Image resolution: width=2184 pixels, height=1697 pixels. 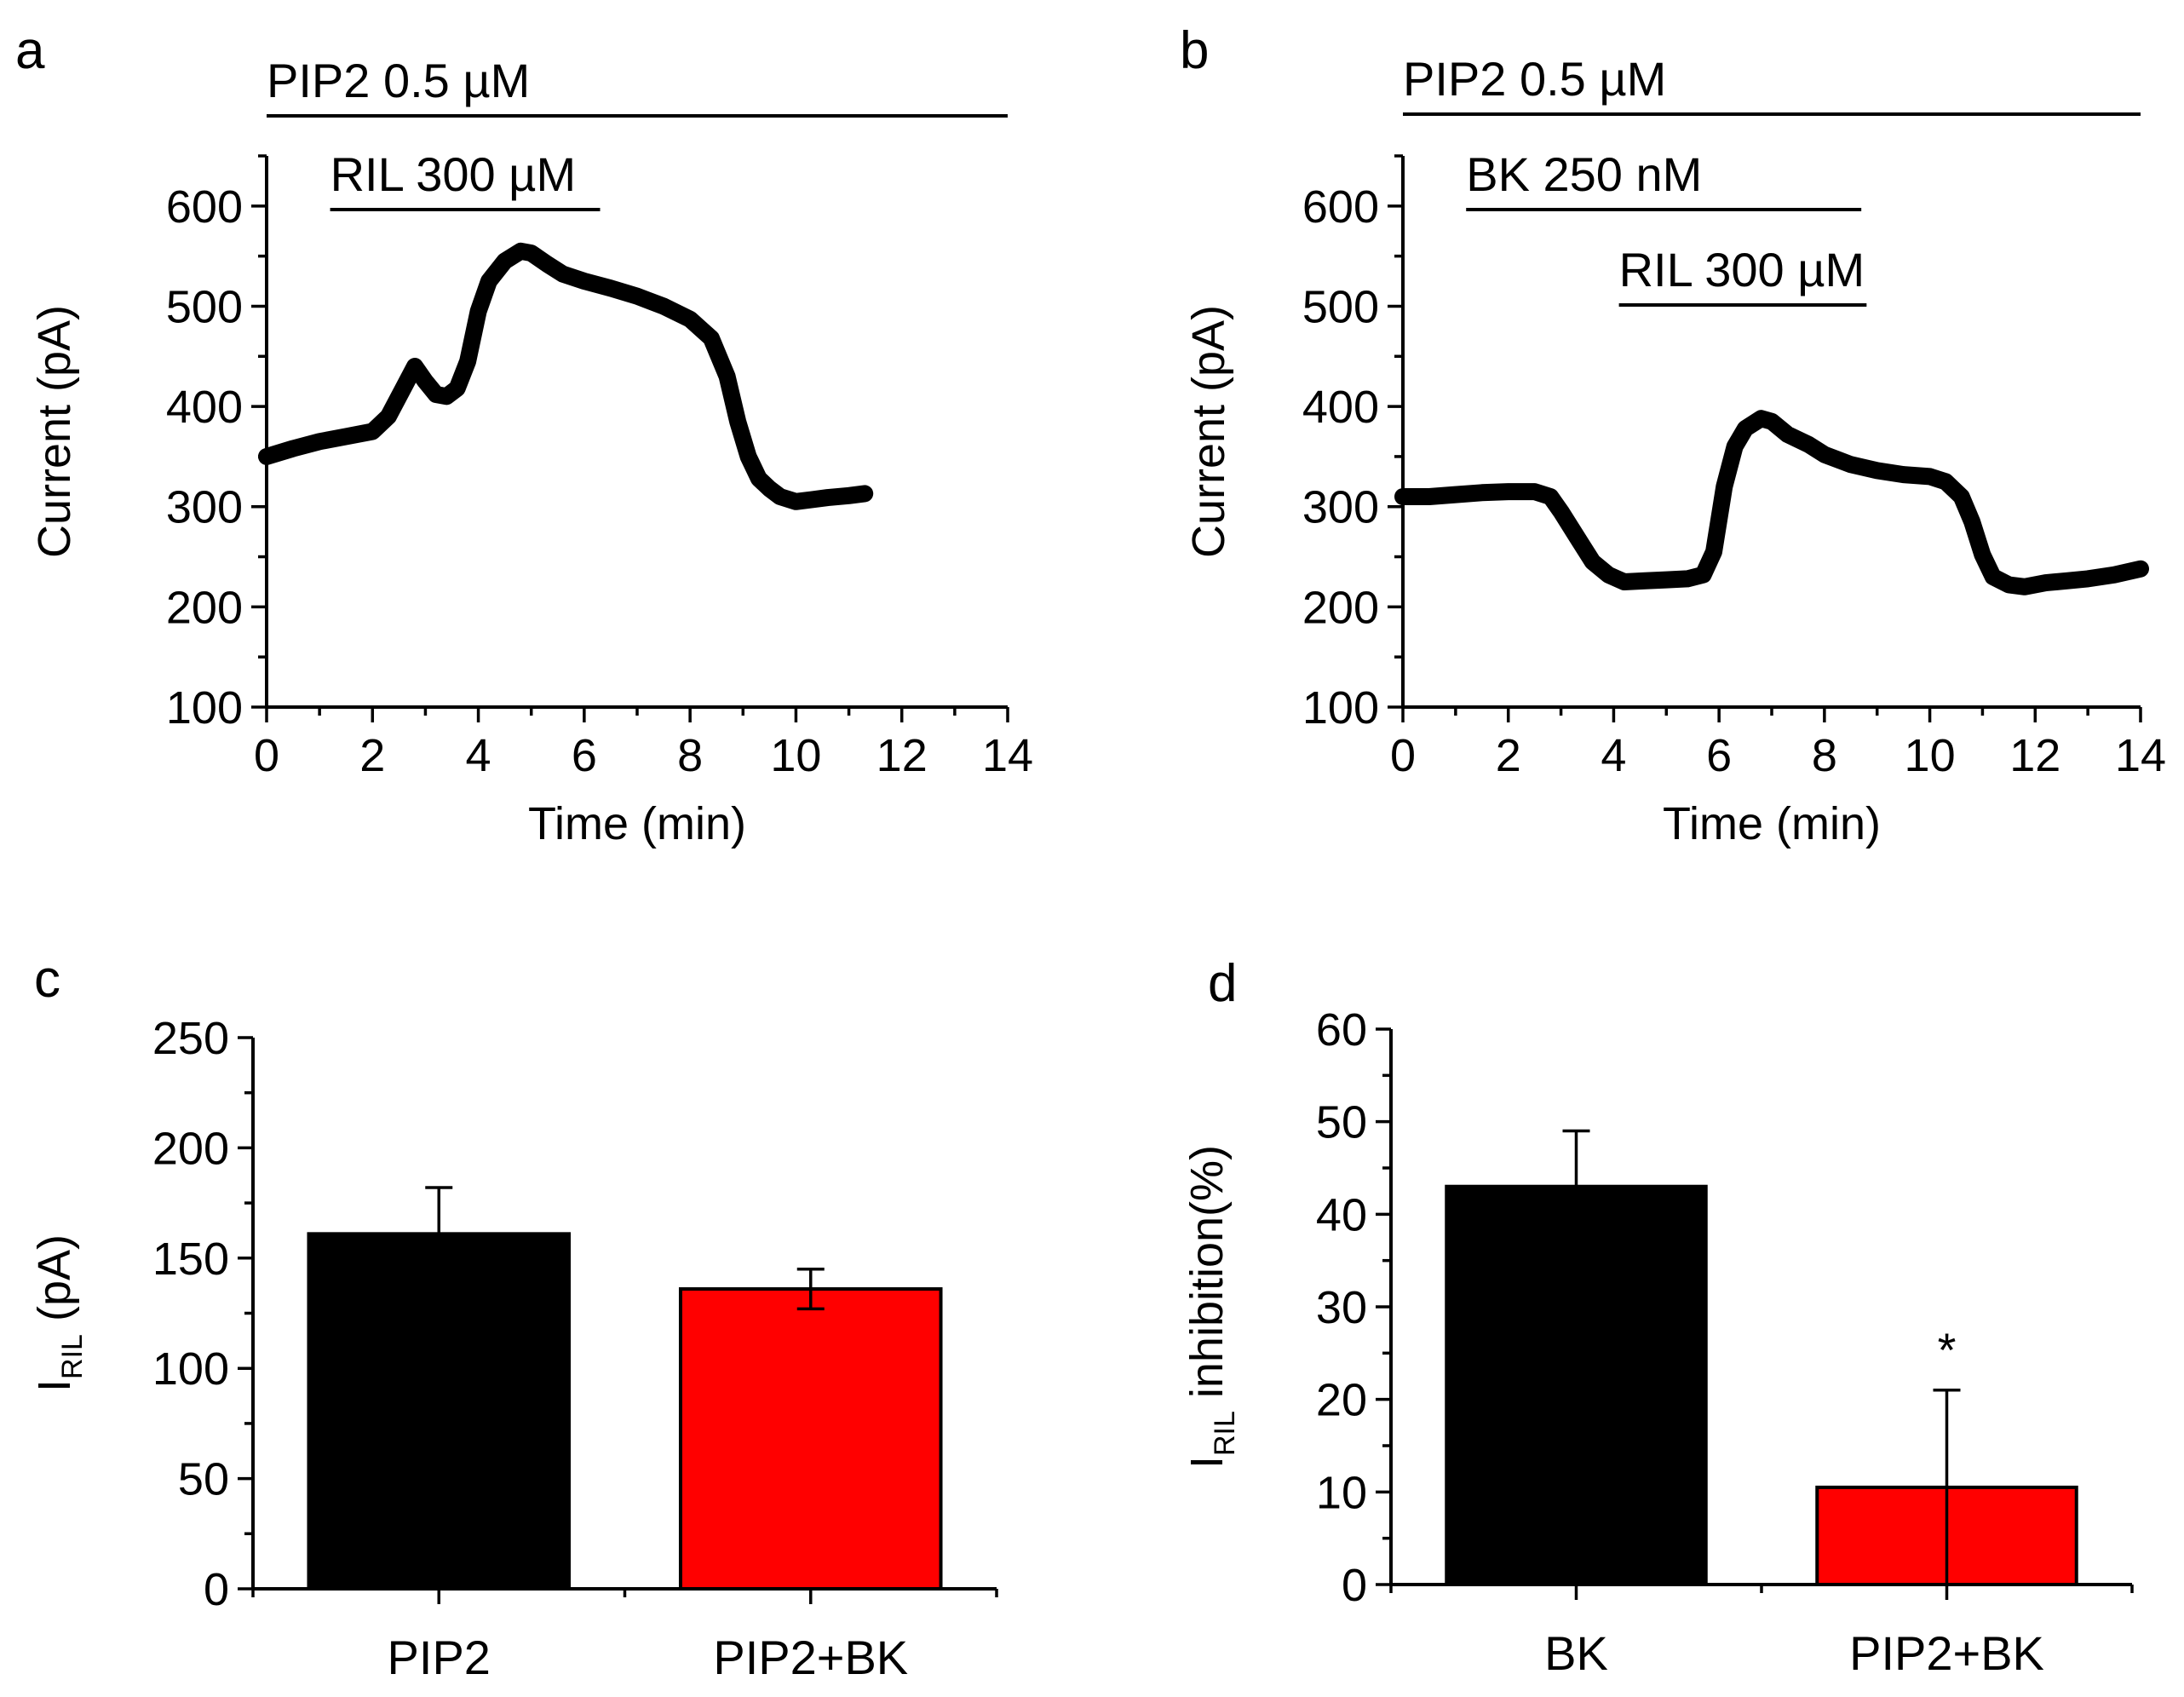 What do you see at coordinates (1576, 1653) in the screenshot?
I see `category-label: BK` at bounding box center [1576, 1653].